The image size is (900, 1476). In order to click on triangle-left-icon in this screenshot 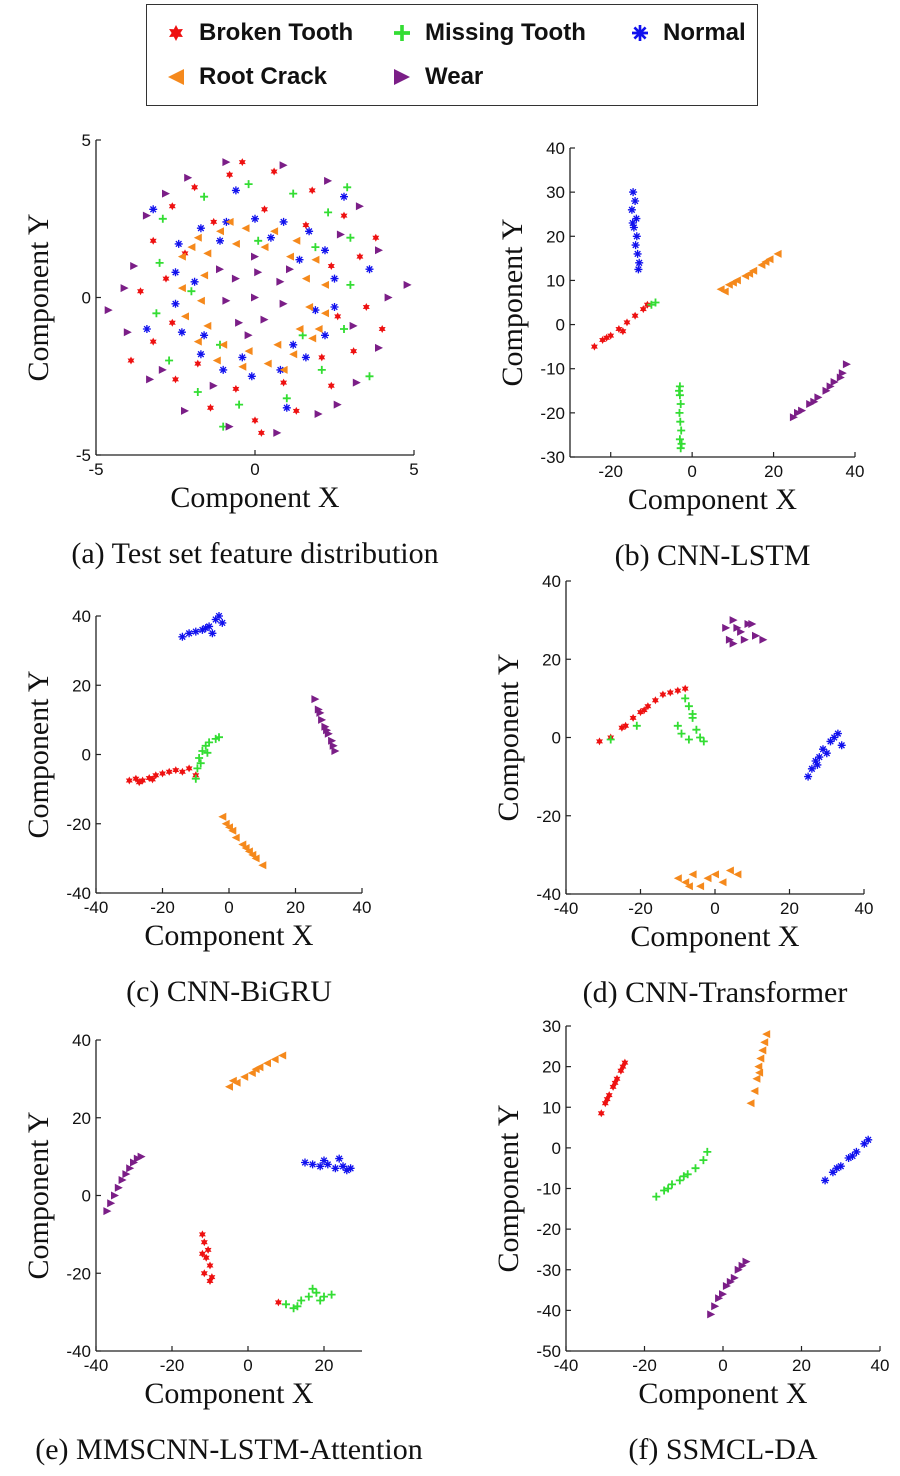, I will do `click(176, 77)`.